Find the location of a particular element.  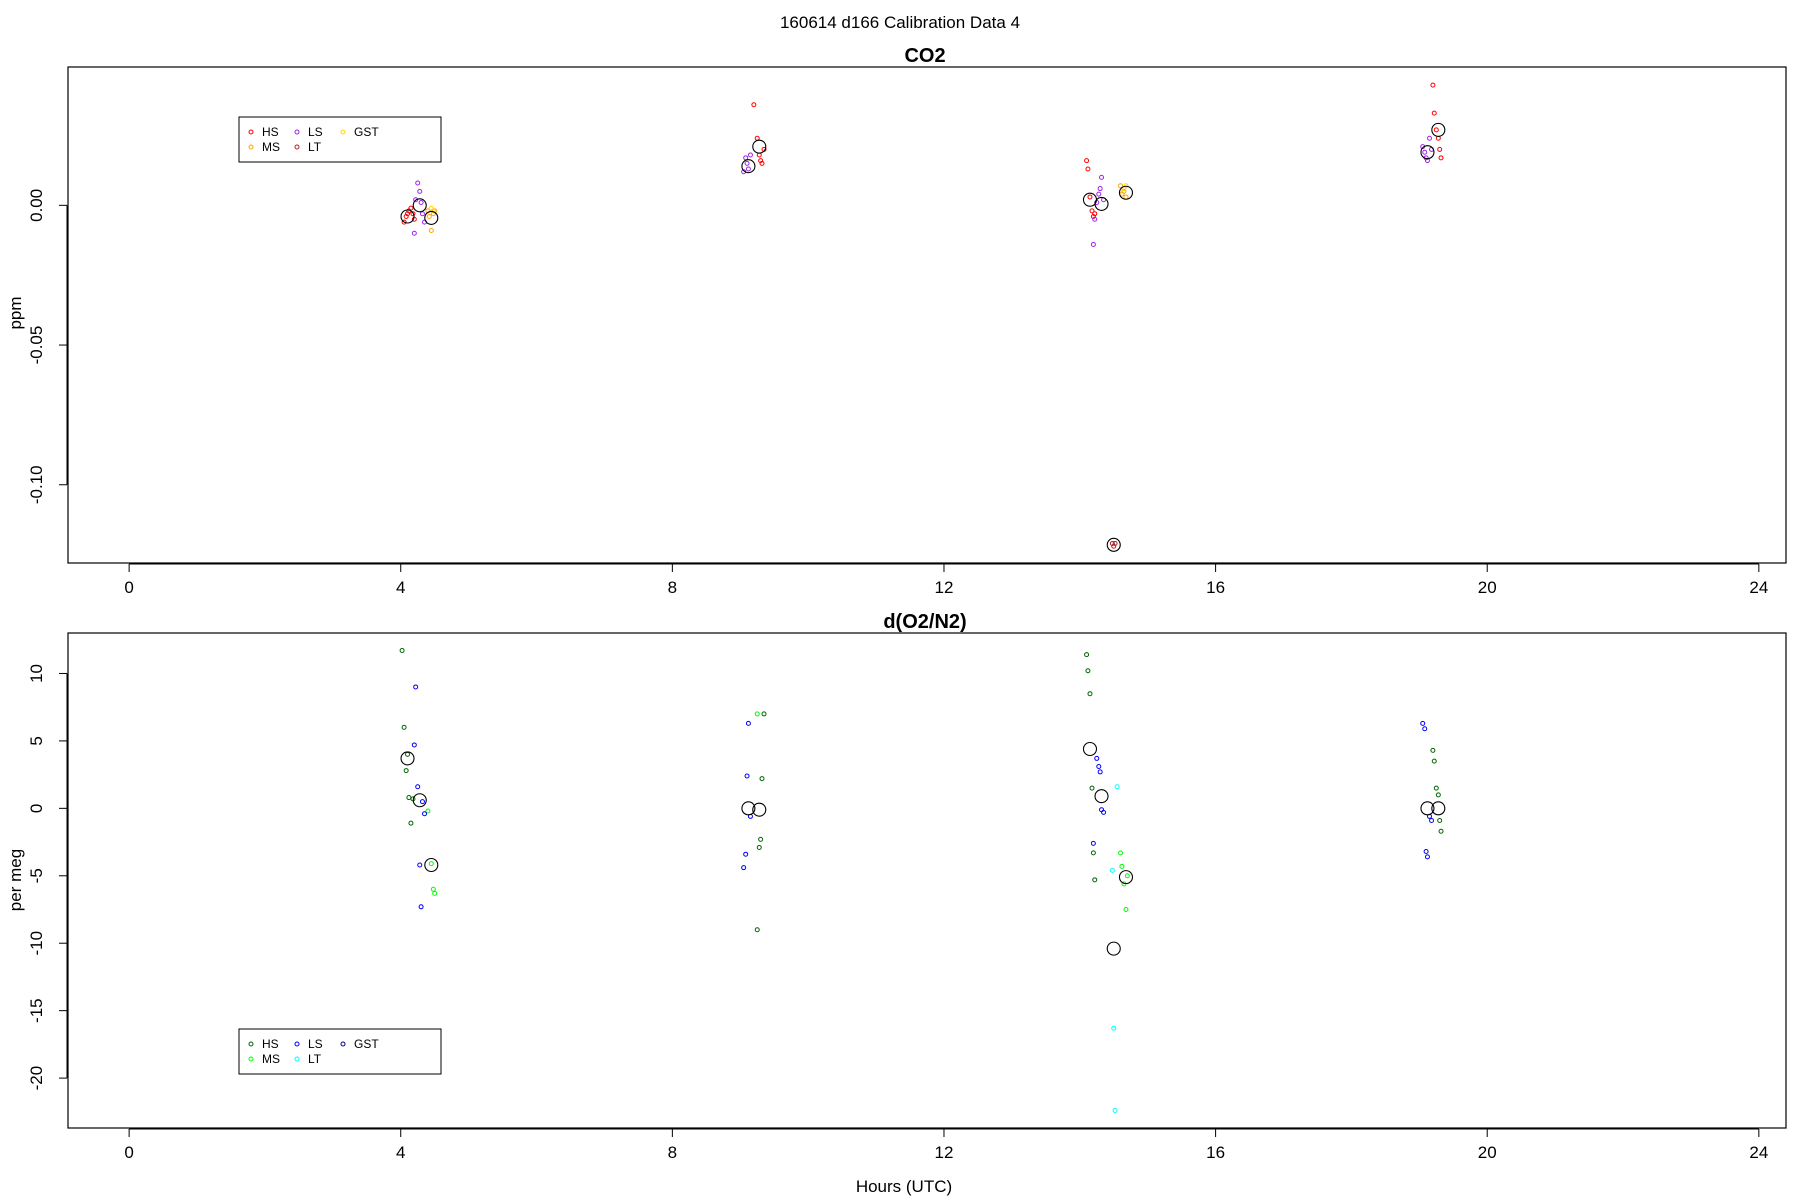

o2n2-x-tick-label: 4 is located at coordinates (400, 1152).